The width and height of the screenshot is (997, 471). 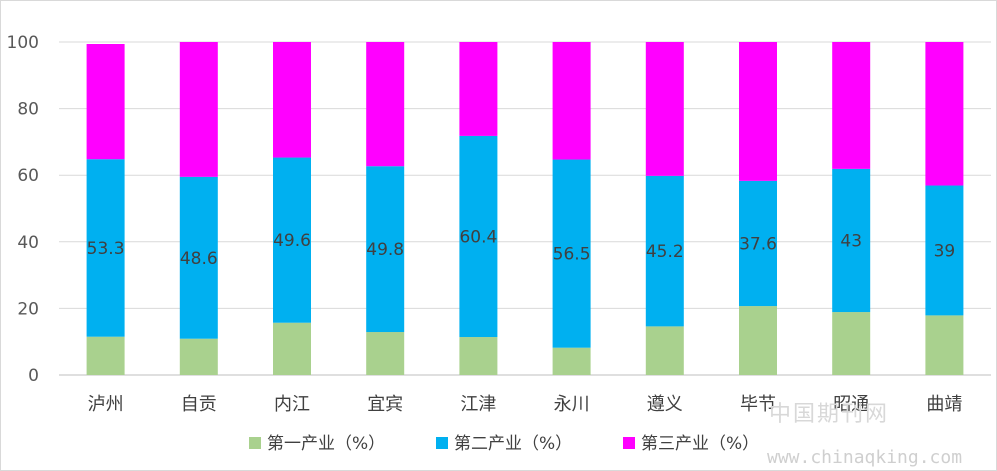 I want to click on x-tick-label: 内江, so click(x=292, y=404).